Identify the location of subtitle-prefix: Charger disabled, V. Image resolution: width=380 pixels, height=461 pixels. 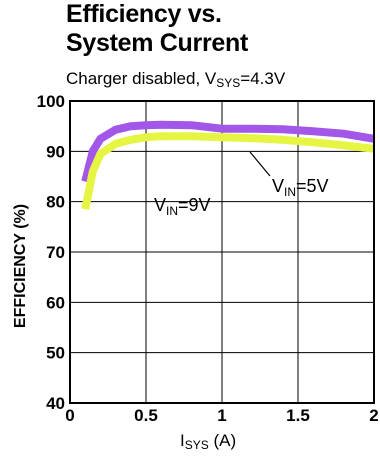
(141, 78).